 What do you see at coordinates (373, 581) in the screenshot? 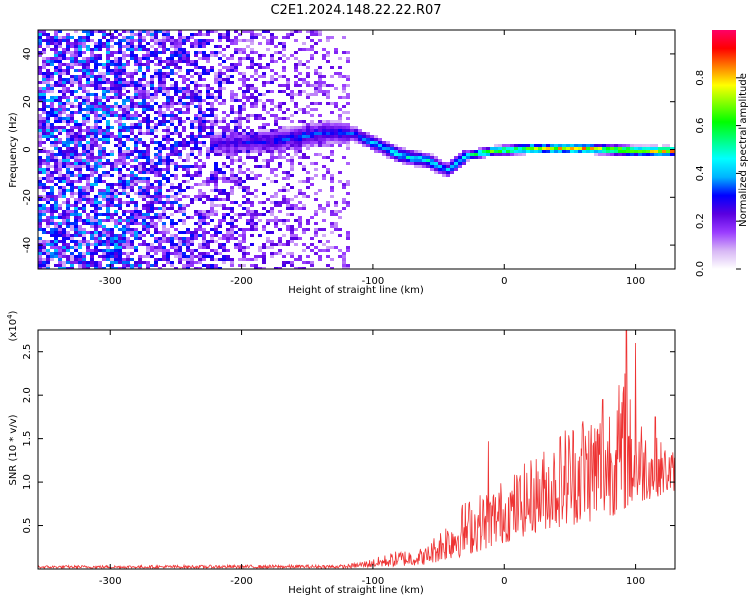
I see `x-tick-label: -100` at bounding box center [373, 581].